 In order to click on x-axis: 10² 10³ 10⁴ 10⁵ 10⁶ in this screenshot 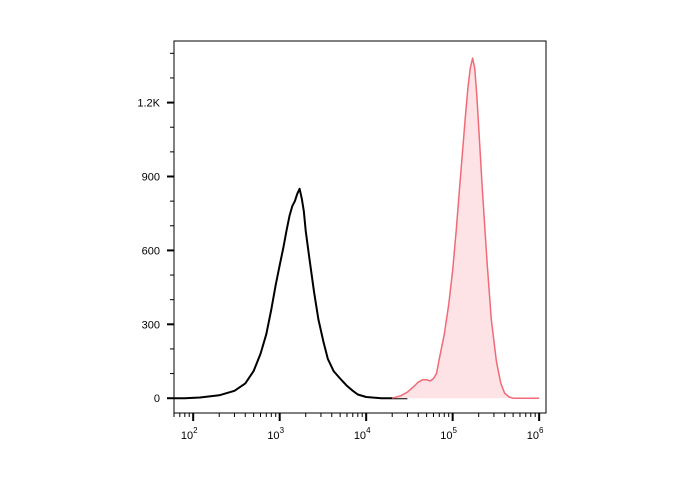, I will do `click(358, 427)`.